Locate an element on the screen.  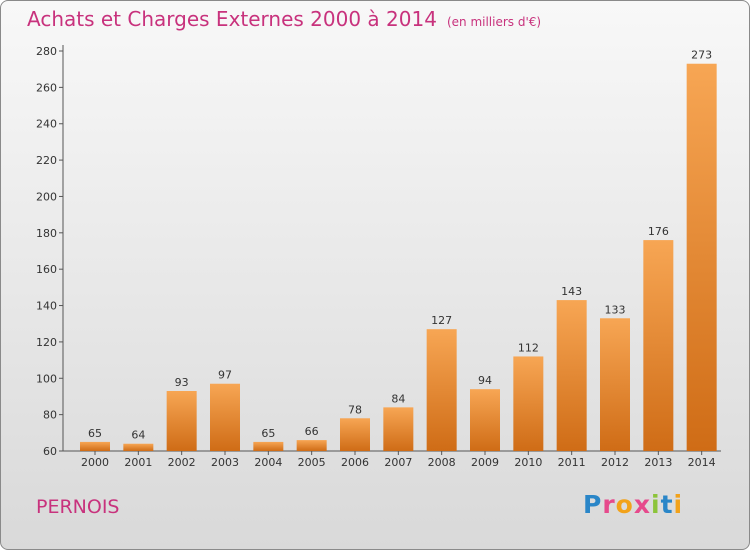
logo-letter: P is located at coordinates (593, 504).